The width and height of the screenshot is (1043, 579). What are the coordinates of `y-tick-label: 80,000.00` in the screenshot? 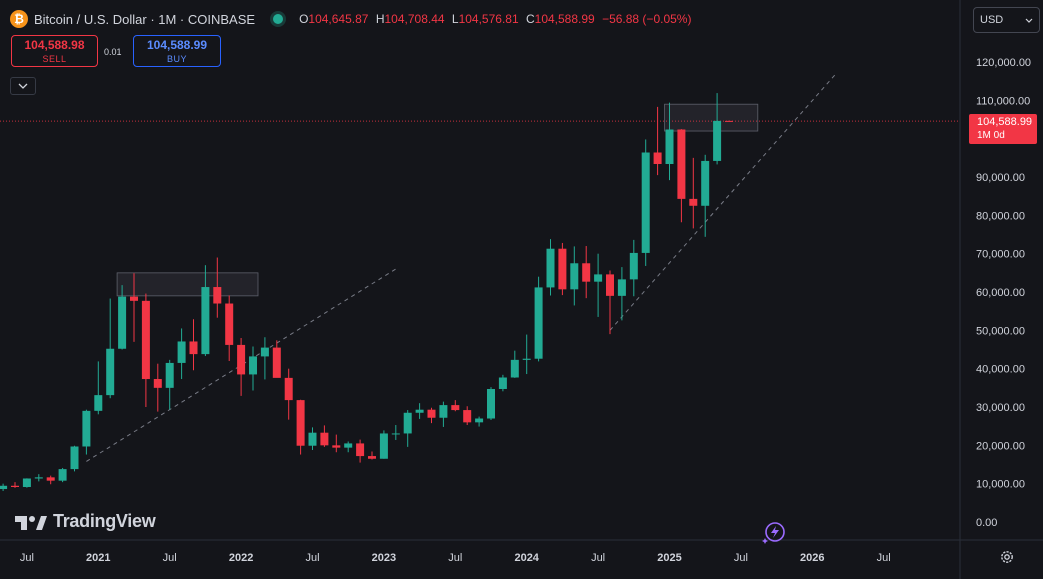 It's located at (1000, 216).